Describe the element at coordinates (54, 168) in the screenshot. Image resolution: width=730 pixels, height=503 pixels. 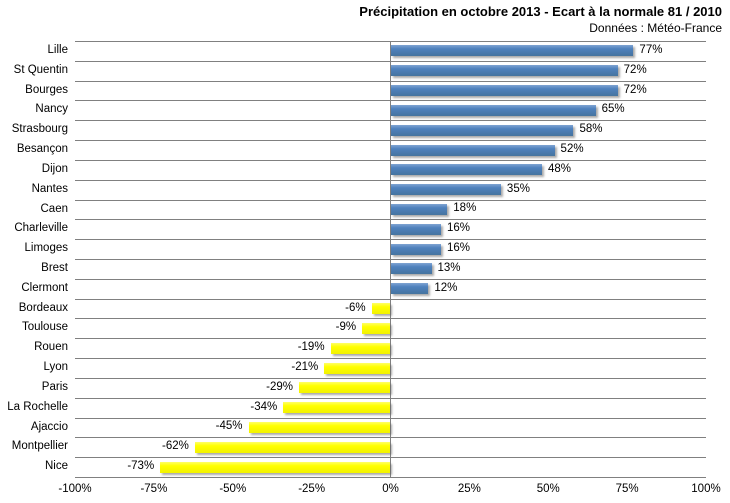
I see `category-label-dijon: Dijon` at that location.